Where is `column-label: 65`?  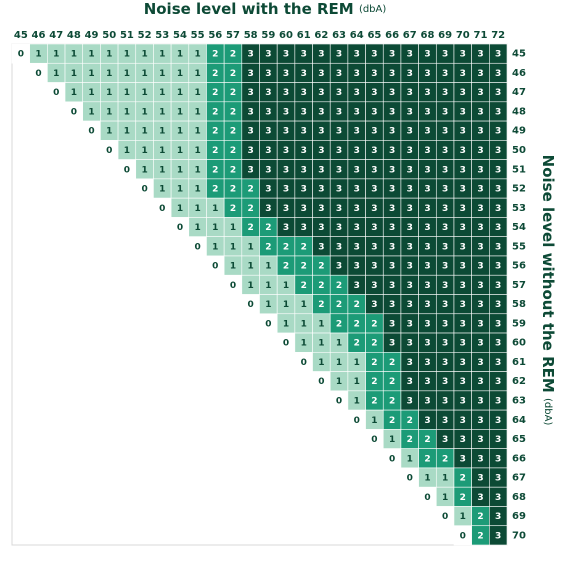
column-label: 65 is located at coordinates (374, 35).